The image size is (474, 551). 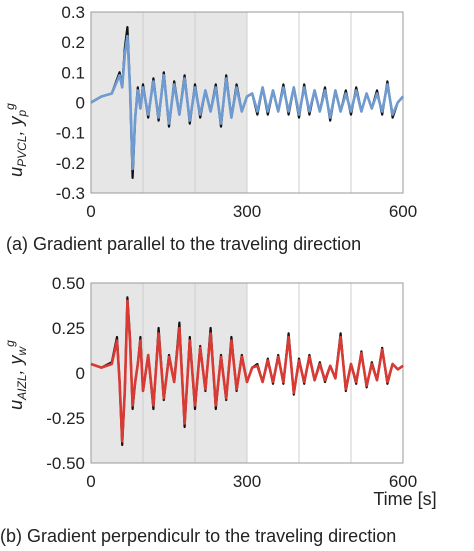 I want to click on y-tick-label: -0.50, so click(x=65, y=463).